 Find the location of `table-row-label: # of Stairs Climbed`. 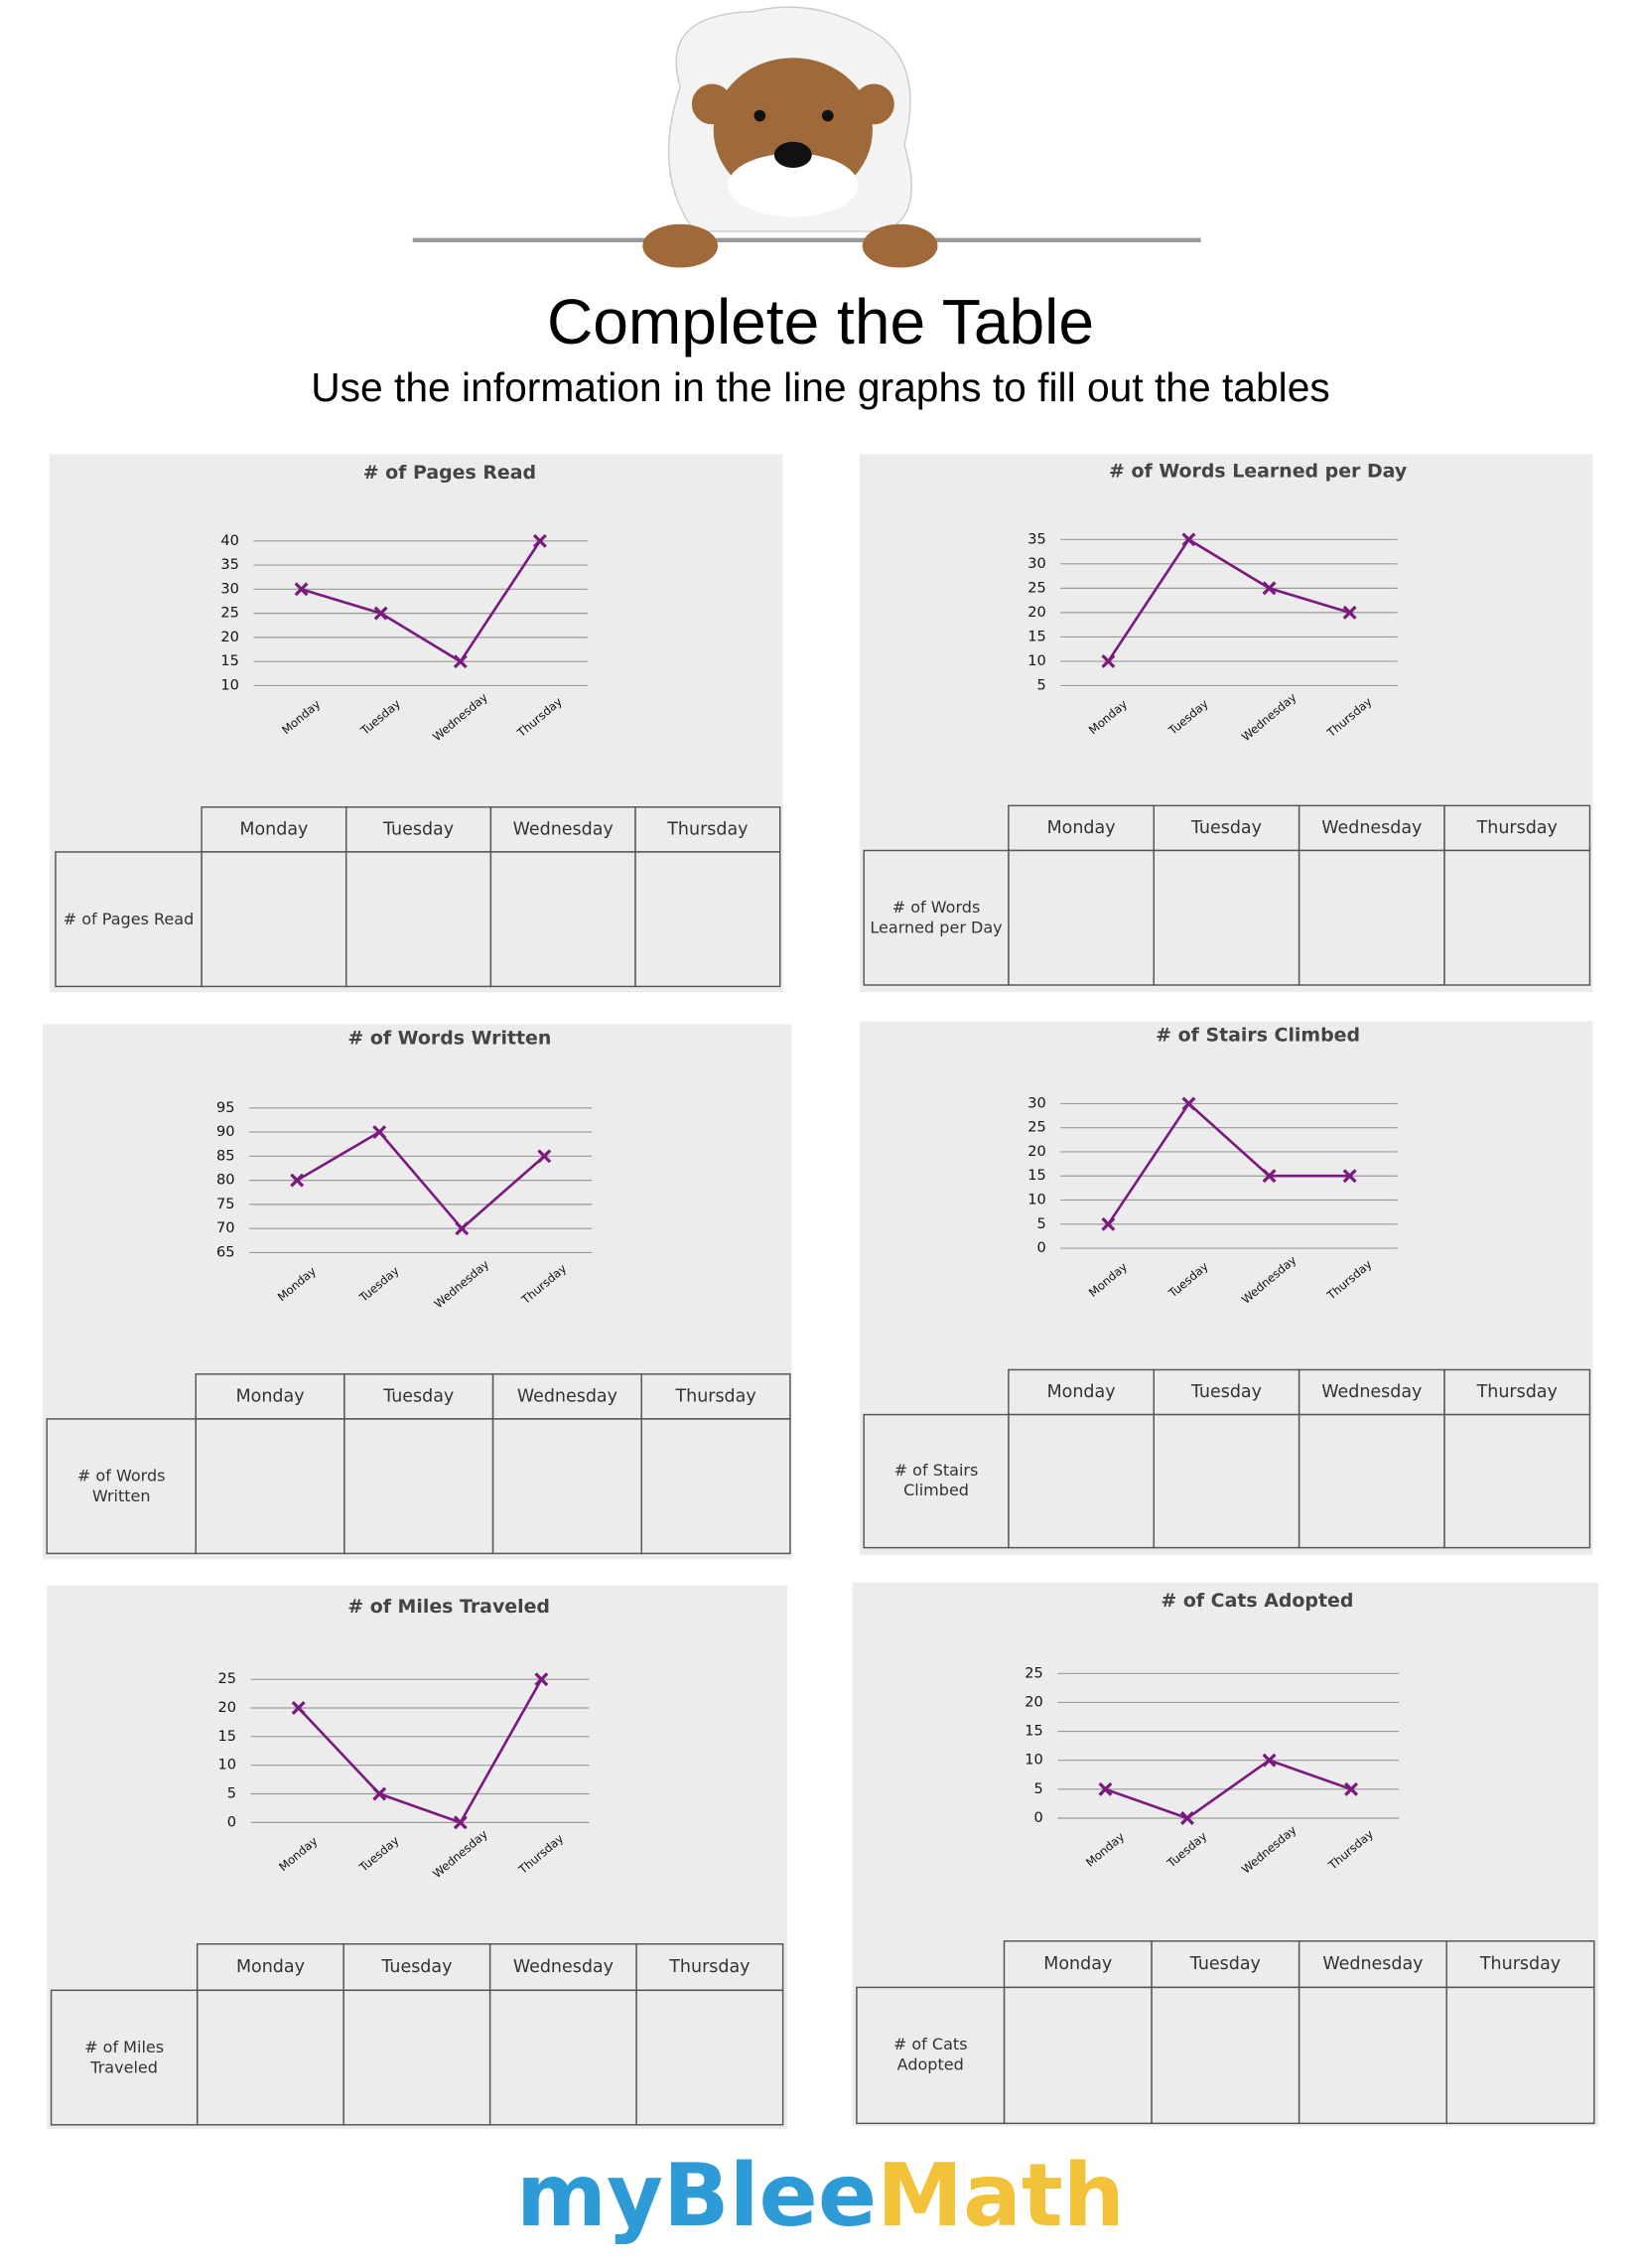

table-row-label: # of Stairs Climbed is located at coordinates (936, 1480).